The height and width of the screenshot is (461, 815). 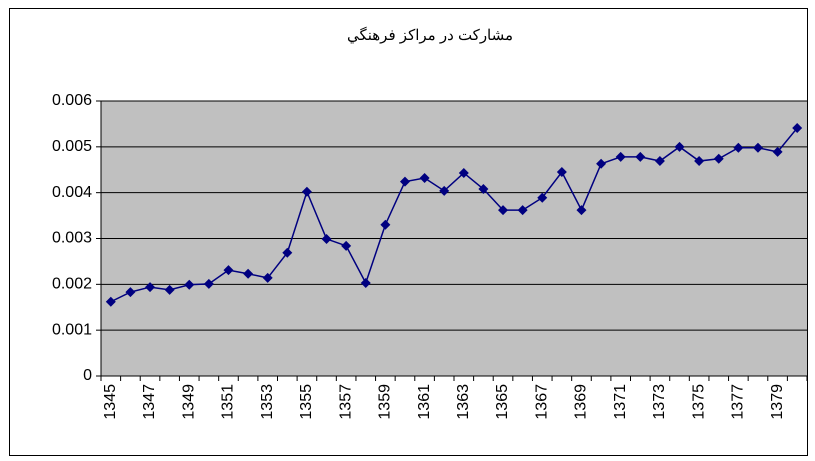 What do you see at coordinates (738, 402) in the screenshot?
I see `x-tick-label: 1377` at bounding box center [738, 402].